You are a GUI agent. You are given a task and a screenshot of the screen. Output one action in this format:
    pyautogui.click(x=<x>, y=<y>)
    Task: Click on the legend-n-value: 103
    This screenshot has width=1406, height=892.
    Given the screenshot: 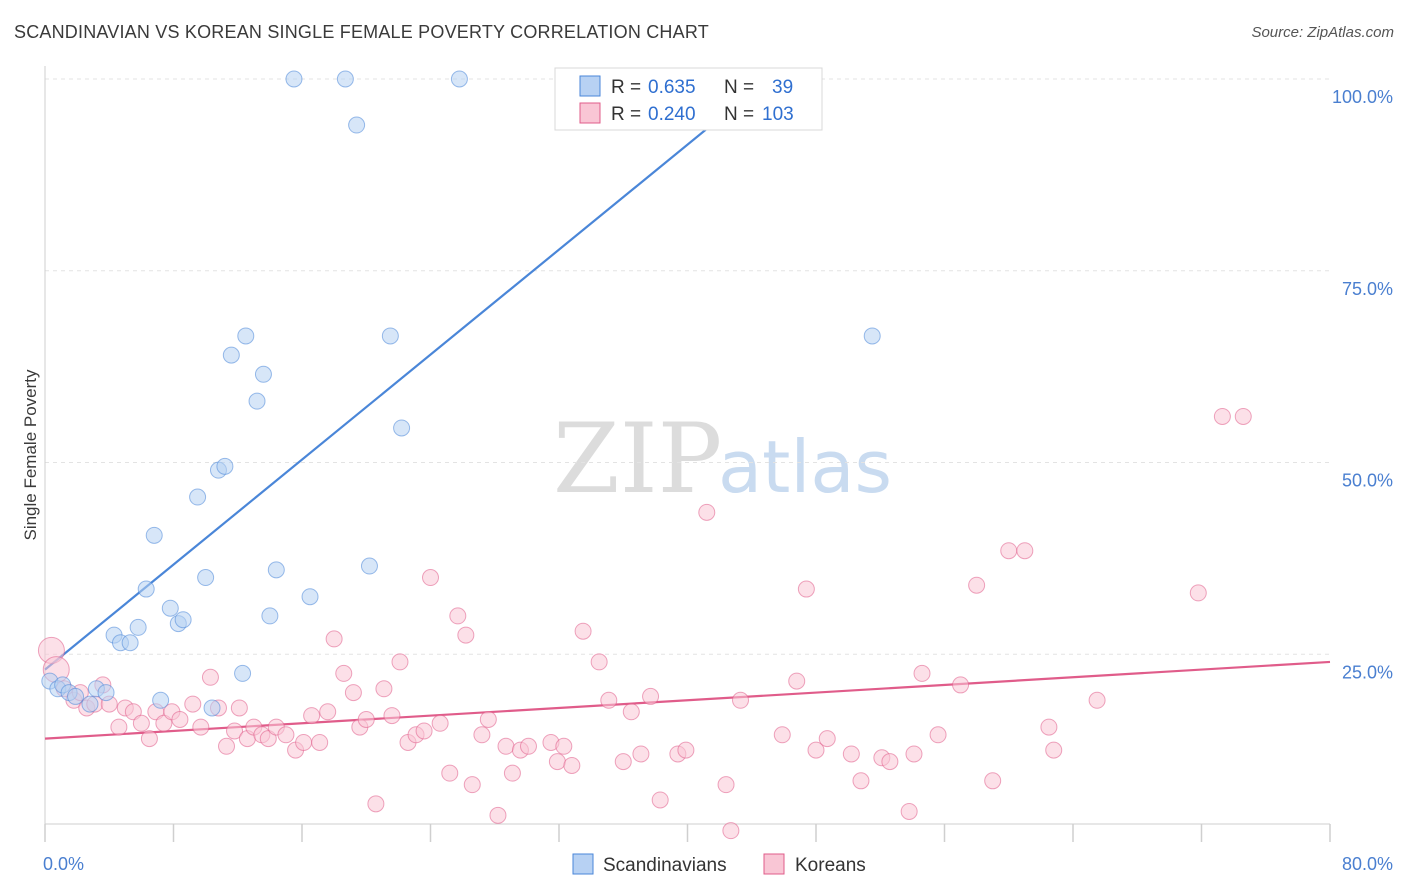 What is the action you would take?
    pyautogui.click(x=778, y=114)
    